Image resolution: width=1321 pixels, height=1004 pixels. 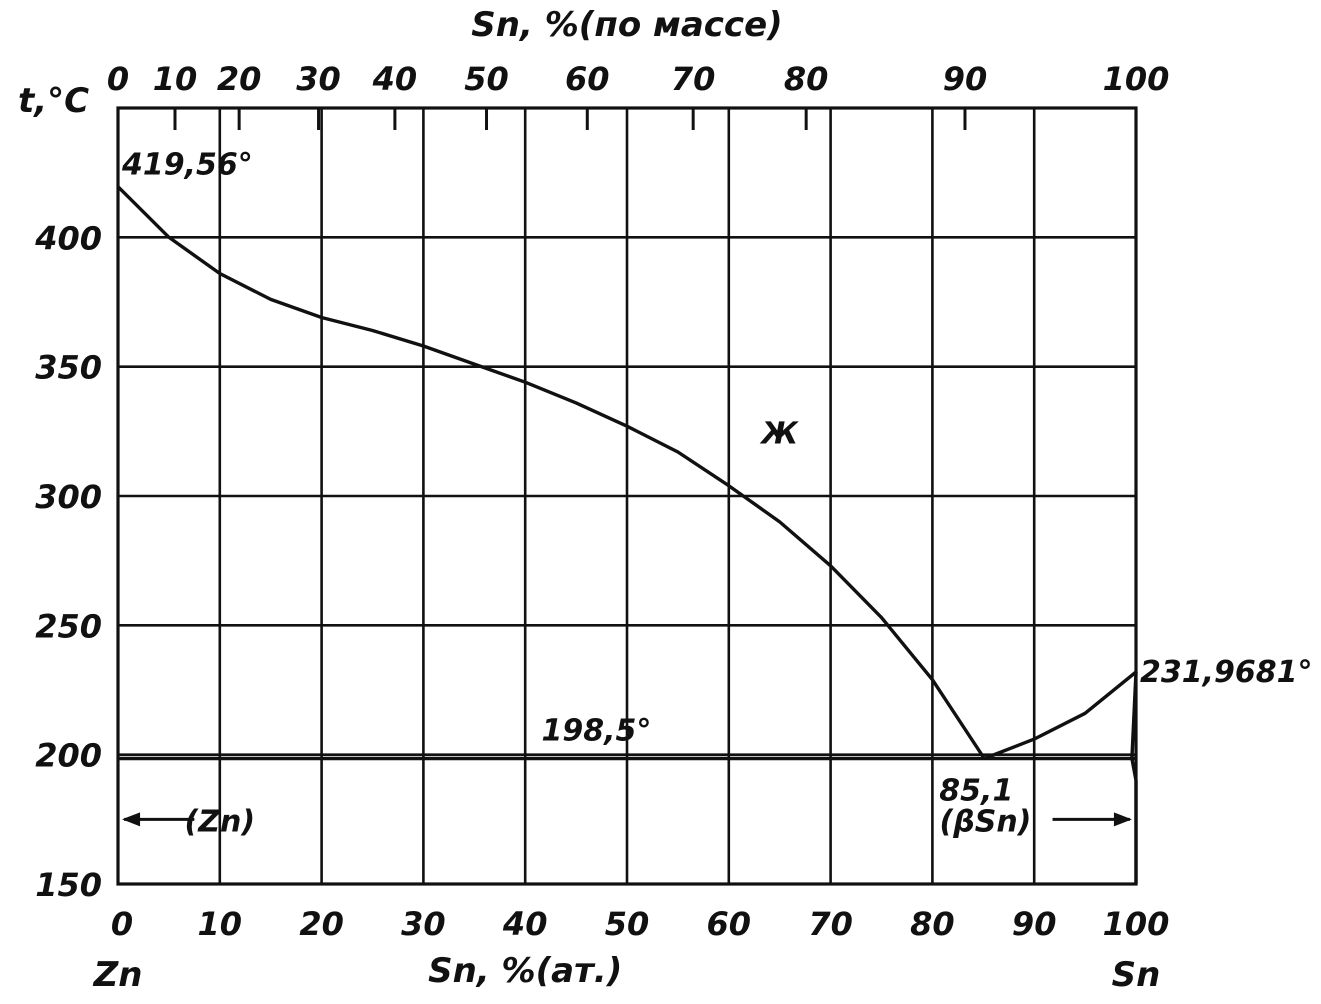 What do you see at coordinates (187, 165) in the screenshot?
I see `annotation-0: 419,56°` at bounding box center [187, 165].